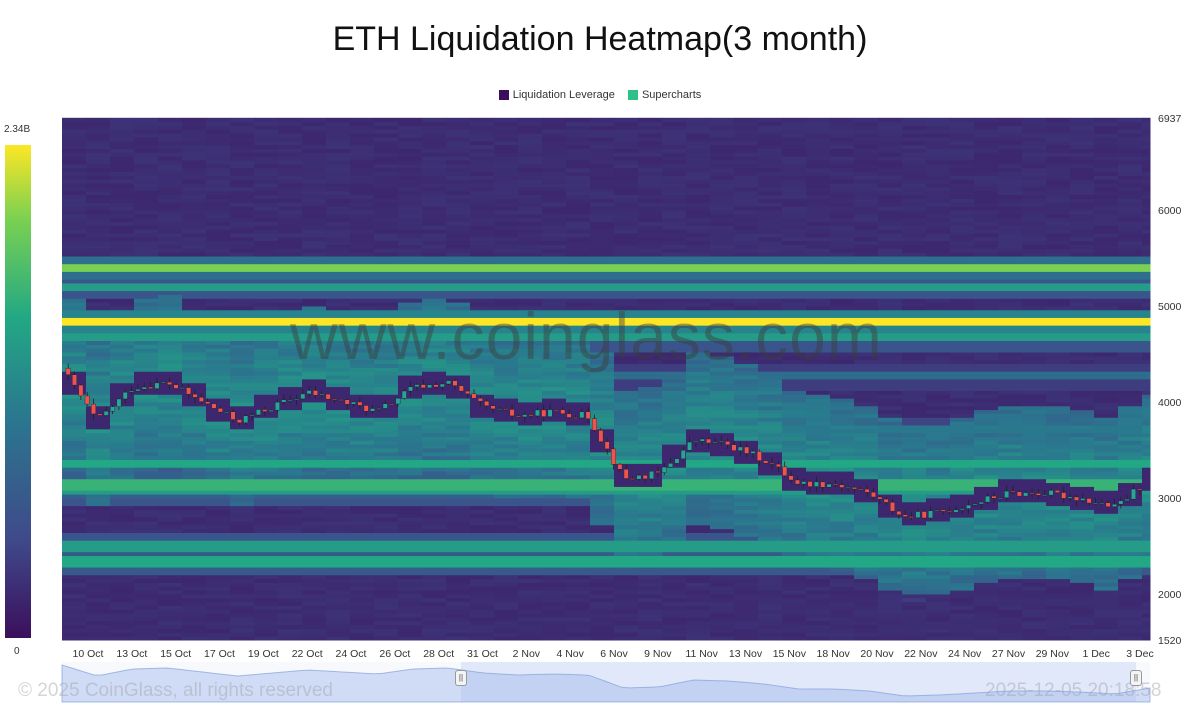  Describe the element at coordinates (664, 95) in the screenshot. I see `legend-item-supercharts: Supercharts` at that location.